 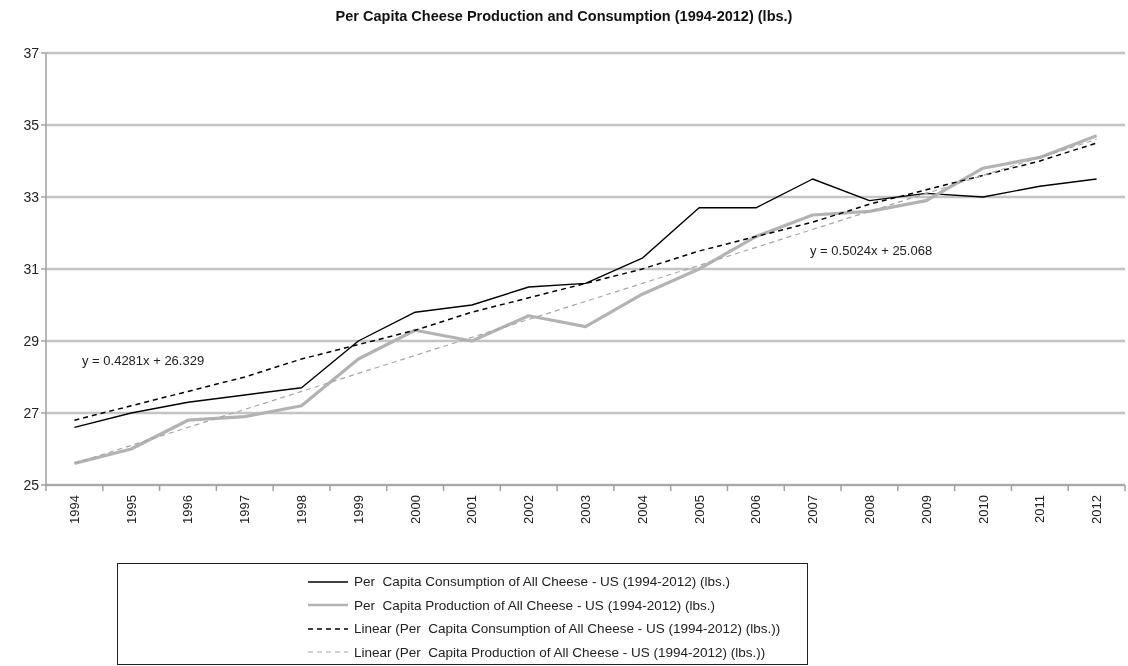 What do you see at coordinates (529, 509) in the screenshot?
I see `x-tick-label: 2002` at bounding box center [529, 509].